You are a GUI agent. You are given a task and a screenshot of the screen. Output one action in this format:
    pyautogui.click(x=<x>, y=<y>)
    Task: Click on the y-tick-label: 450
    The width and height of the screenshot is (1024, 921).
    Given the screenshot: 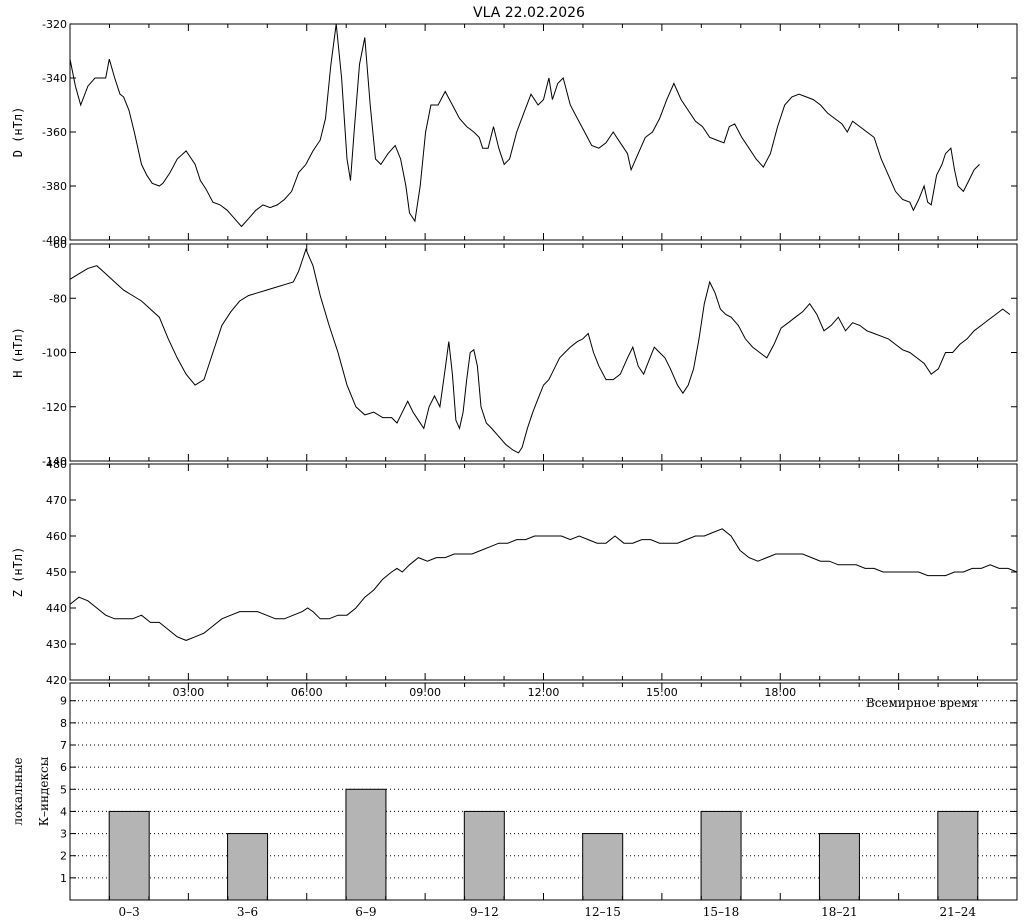 What is the action you would take?
    pyautogui.click(x=56, y=572)
    